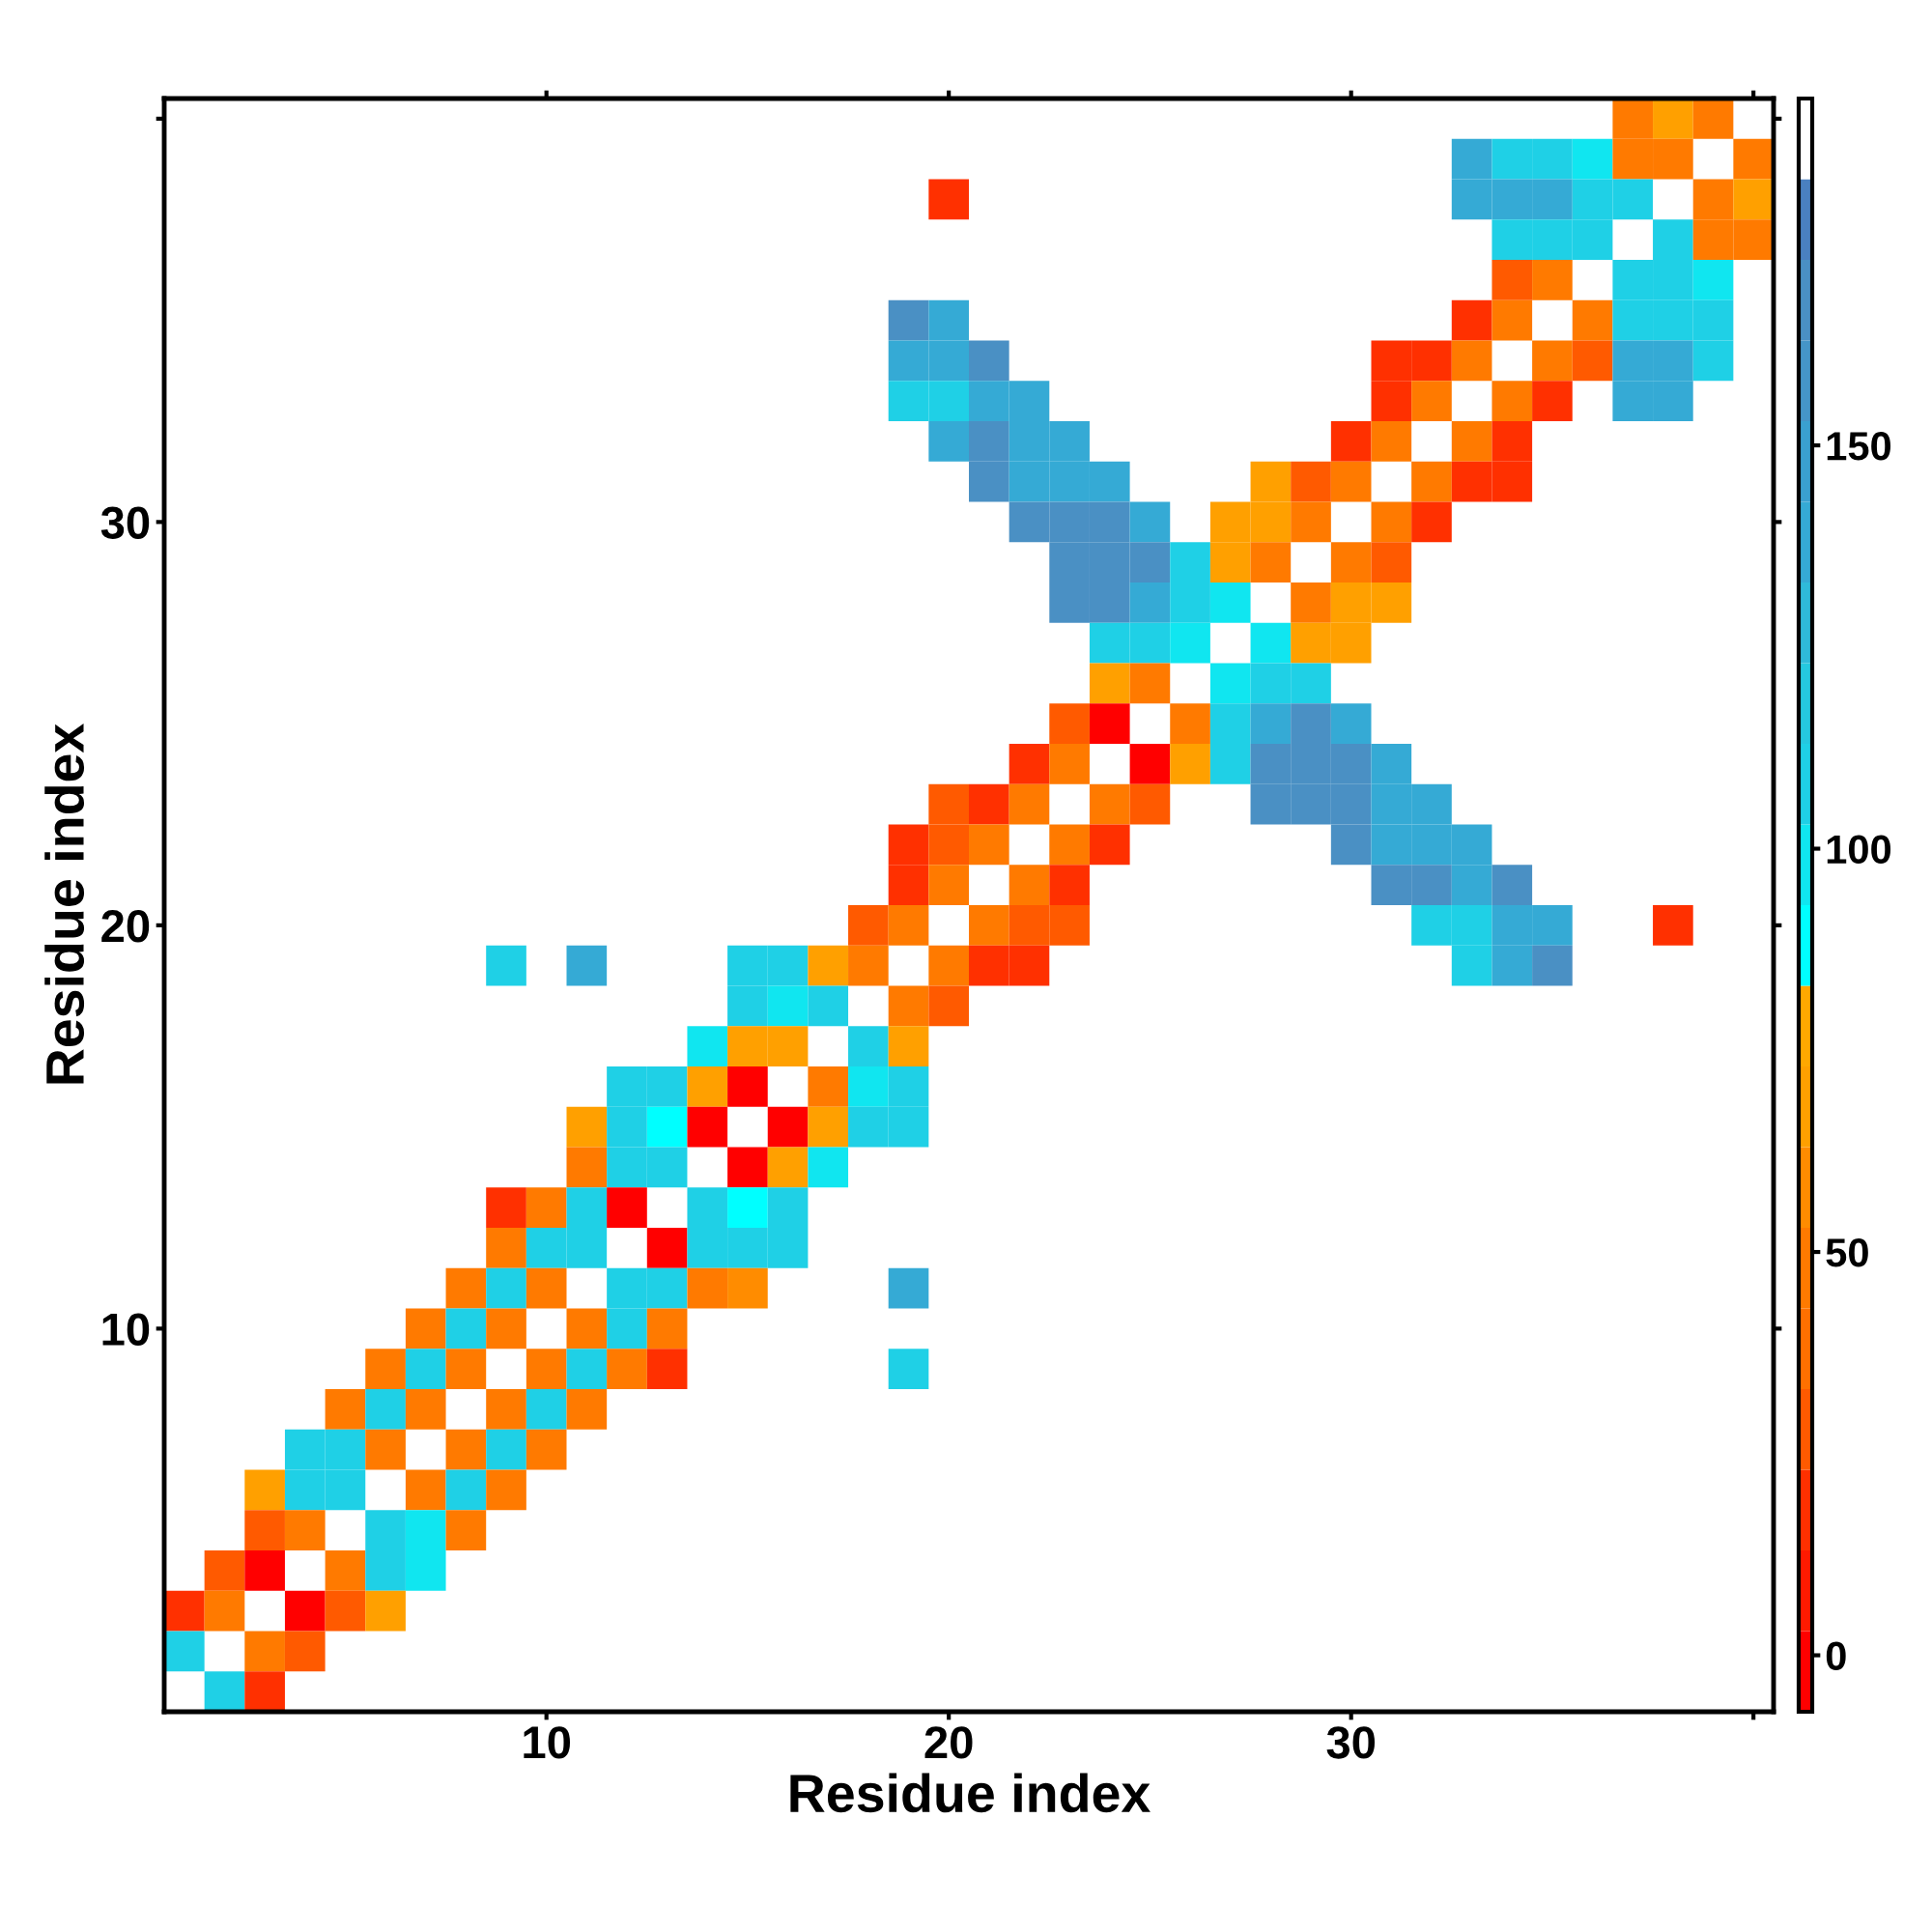 The image size is (1932, 1932). I want to click on color-bar-label: 50, so click(1847, 1252).